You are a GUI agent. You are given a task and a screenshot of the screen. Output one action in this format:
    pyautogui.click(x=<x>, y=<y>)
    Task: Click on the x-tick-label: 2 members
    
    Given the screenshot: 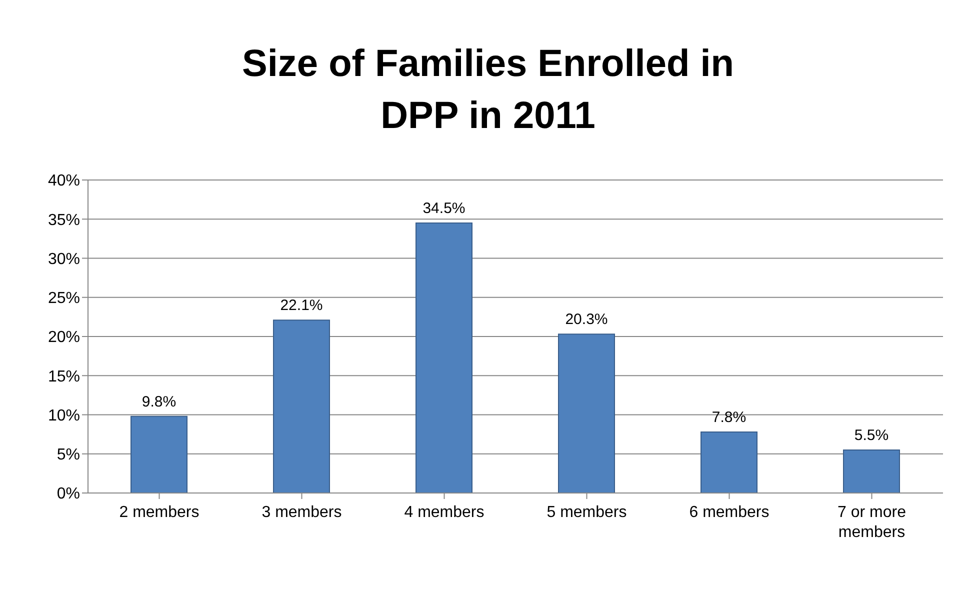 What is the action you would take?
    pyautogui.click(x=159, y=512)
    